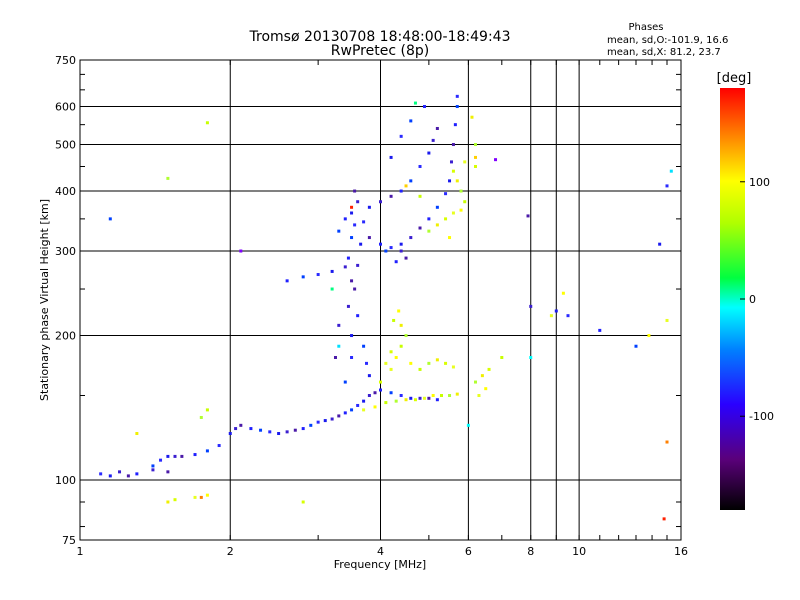 Image resolution: width=800 pixels, height=600 pixels. I want to click on y-tick-label: 100, so click(65, 480).